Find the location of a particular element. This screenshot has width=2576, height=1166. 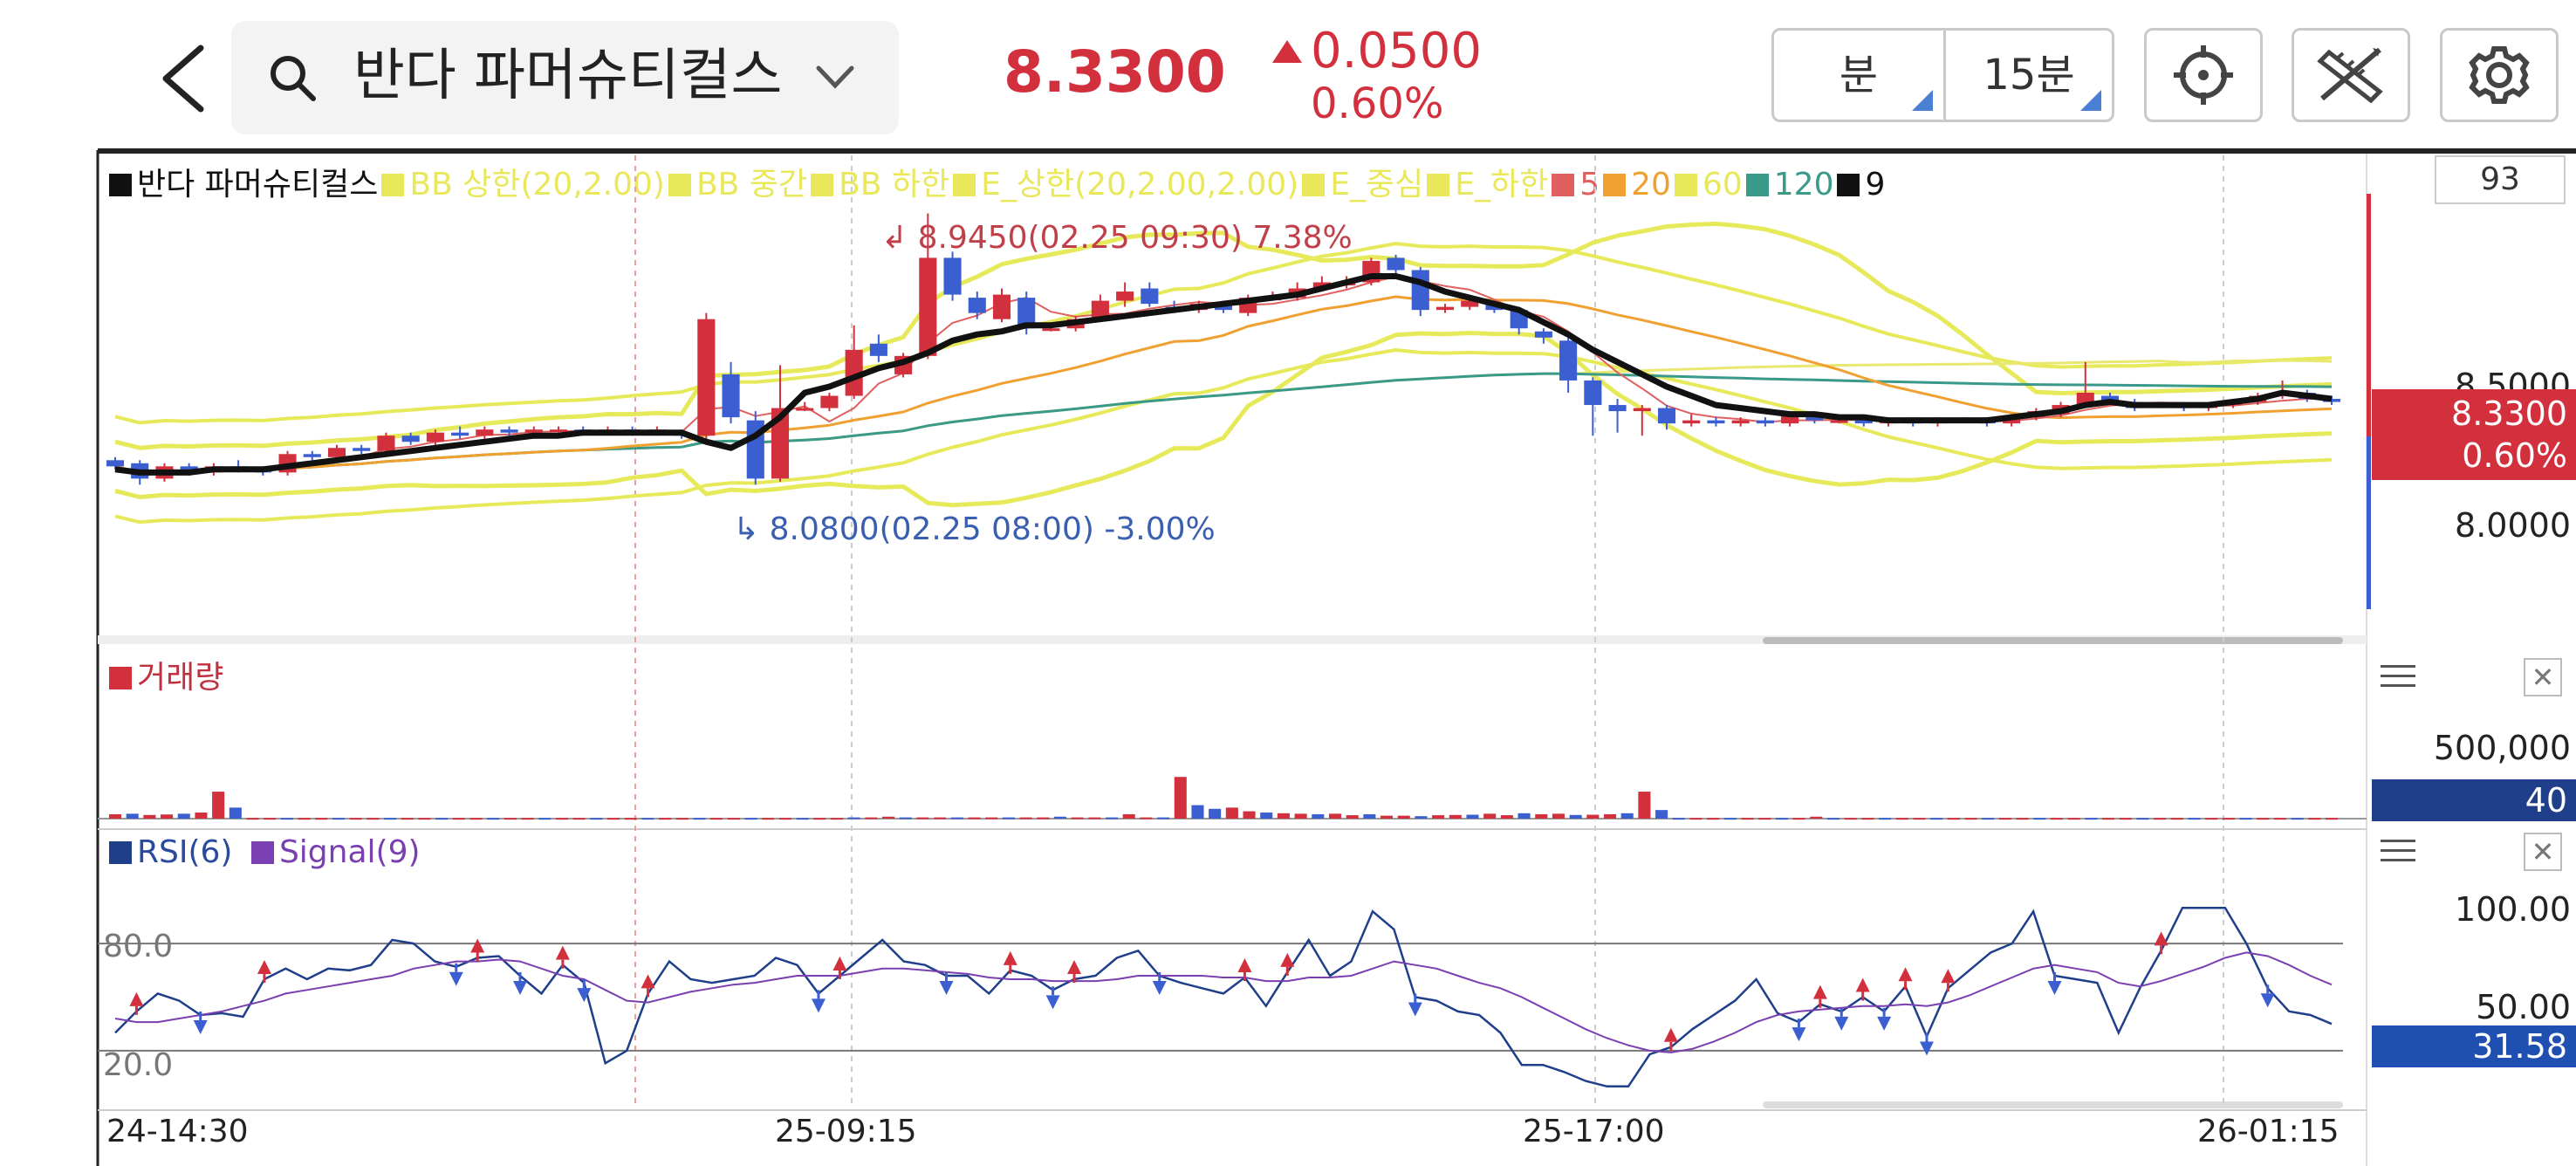

volume-close-icon: ✕ is located at coordinates (2543, 677).